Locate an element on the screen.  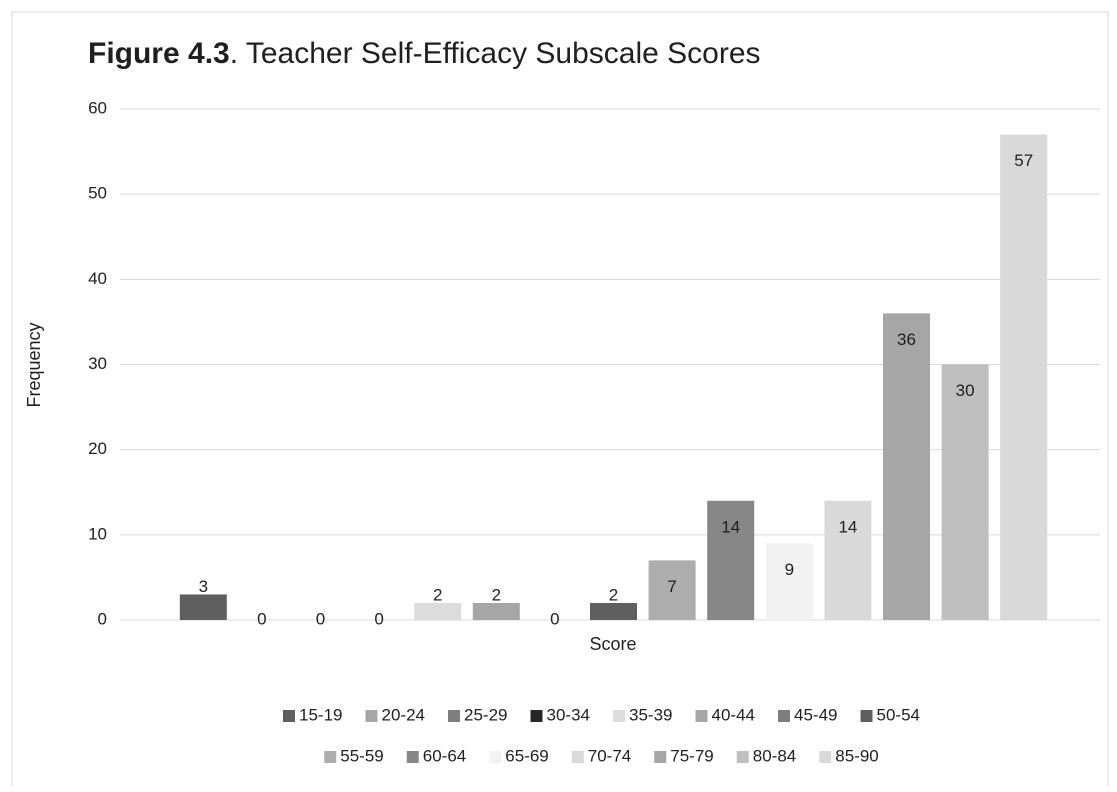
legend-label: 50-54 is located at coordinates (898, 714).